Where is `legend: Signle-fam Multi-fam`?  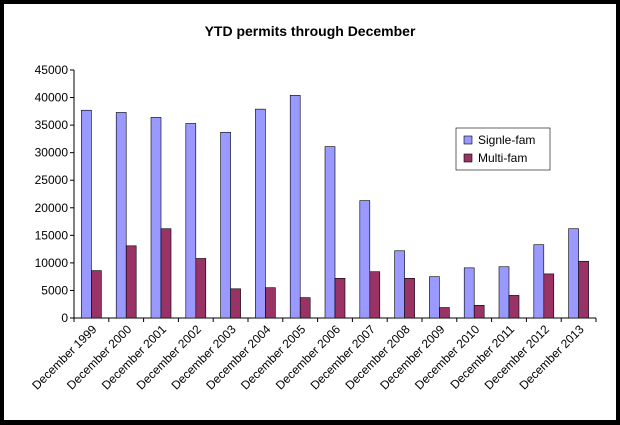
legend: Signle-fam Multi-fam is located at coordinates (503, 149).